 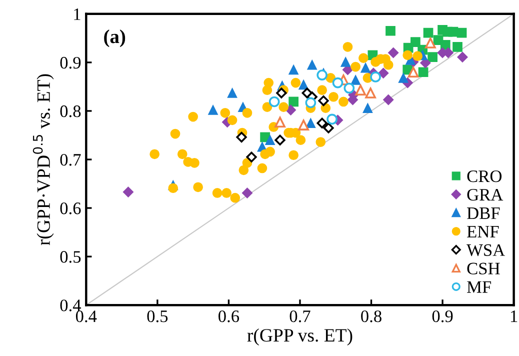 I want to click on x-tick-label: 0.9, so click(x=442, y=316).